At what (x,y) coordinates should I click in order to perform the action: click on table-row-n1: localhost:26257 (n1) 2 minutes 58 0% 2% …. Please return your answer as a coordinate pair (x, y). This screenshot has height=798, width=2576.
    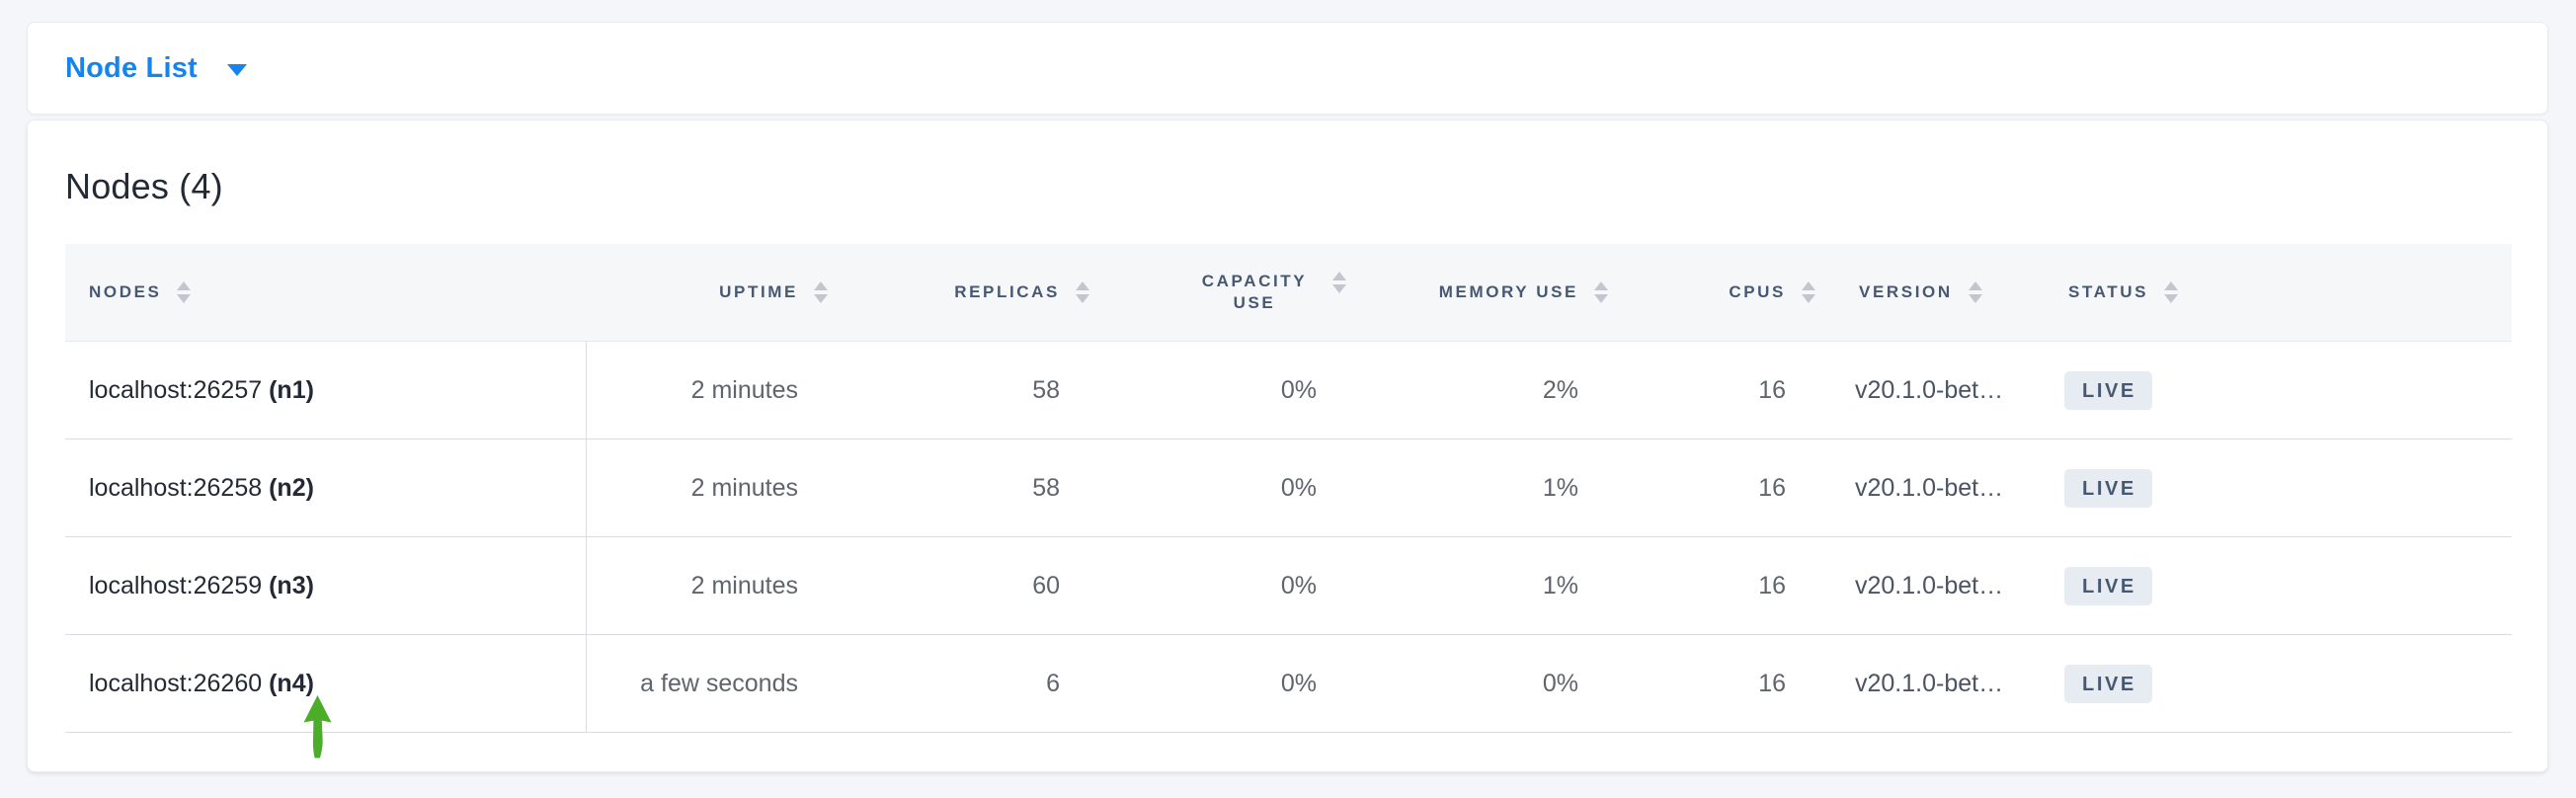
    Looking at the image, I should click on (1288, 390).